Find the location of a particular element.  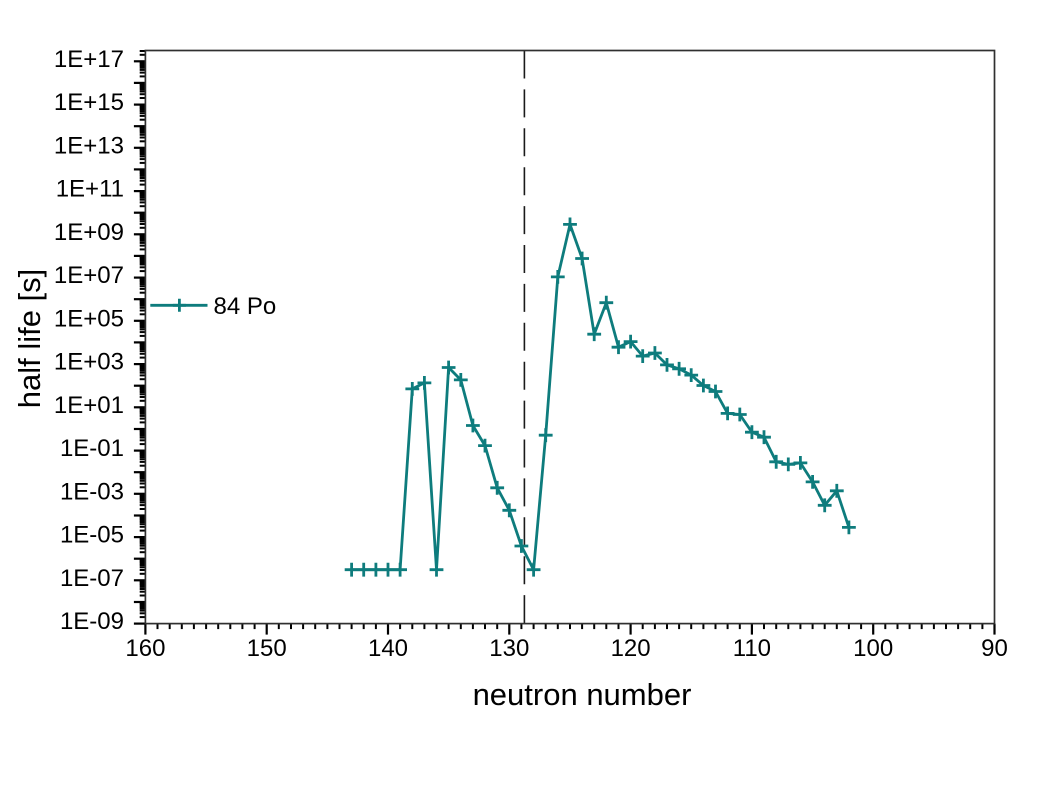

svg-text: 1E+07 is located at coordinates (89, 275).